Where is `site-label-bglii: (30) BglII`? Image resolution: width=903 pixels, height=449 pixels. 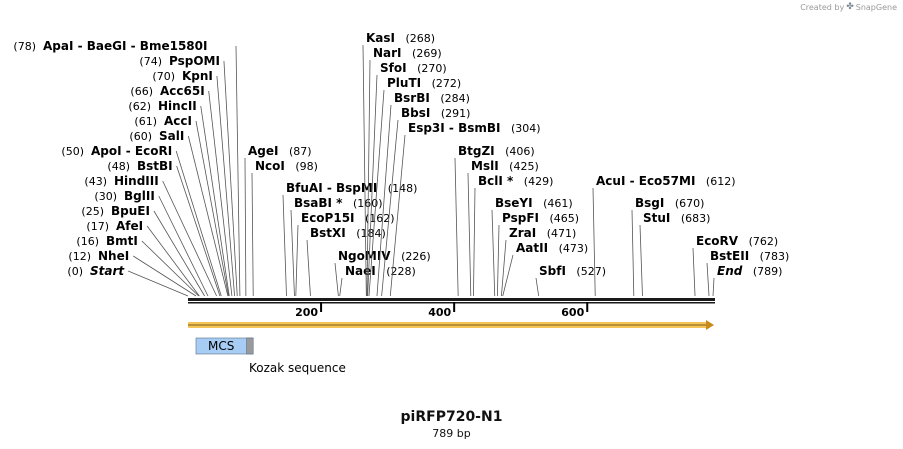
site-label-bglii: (30) BglII is located at coordinates (124, 196).